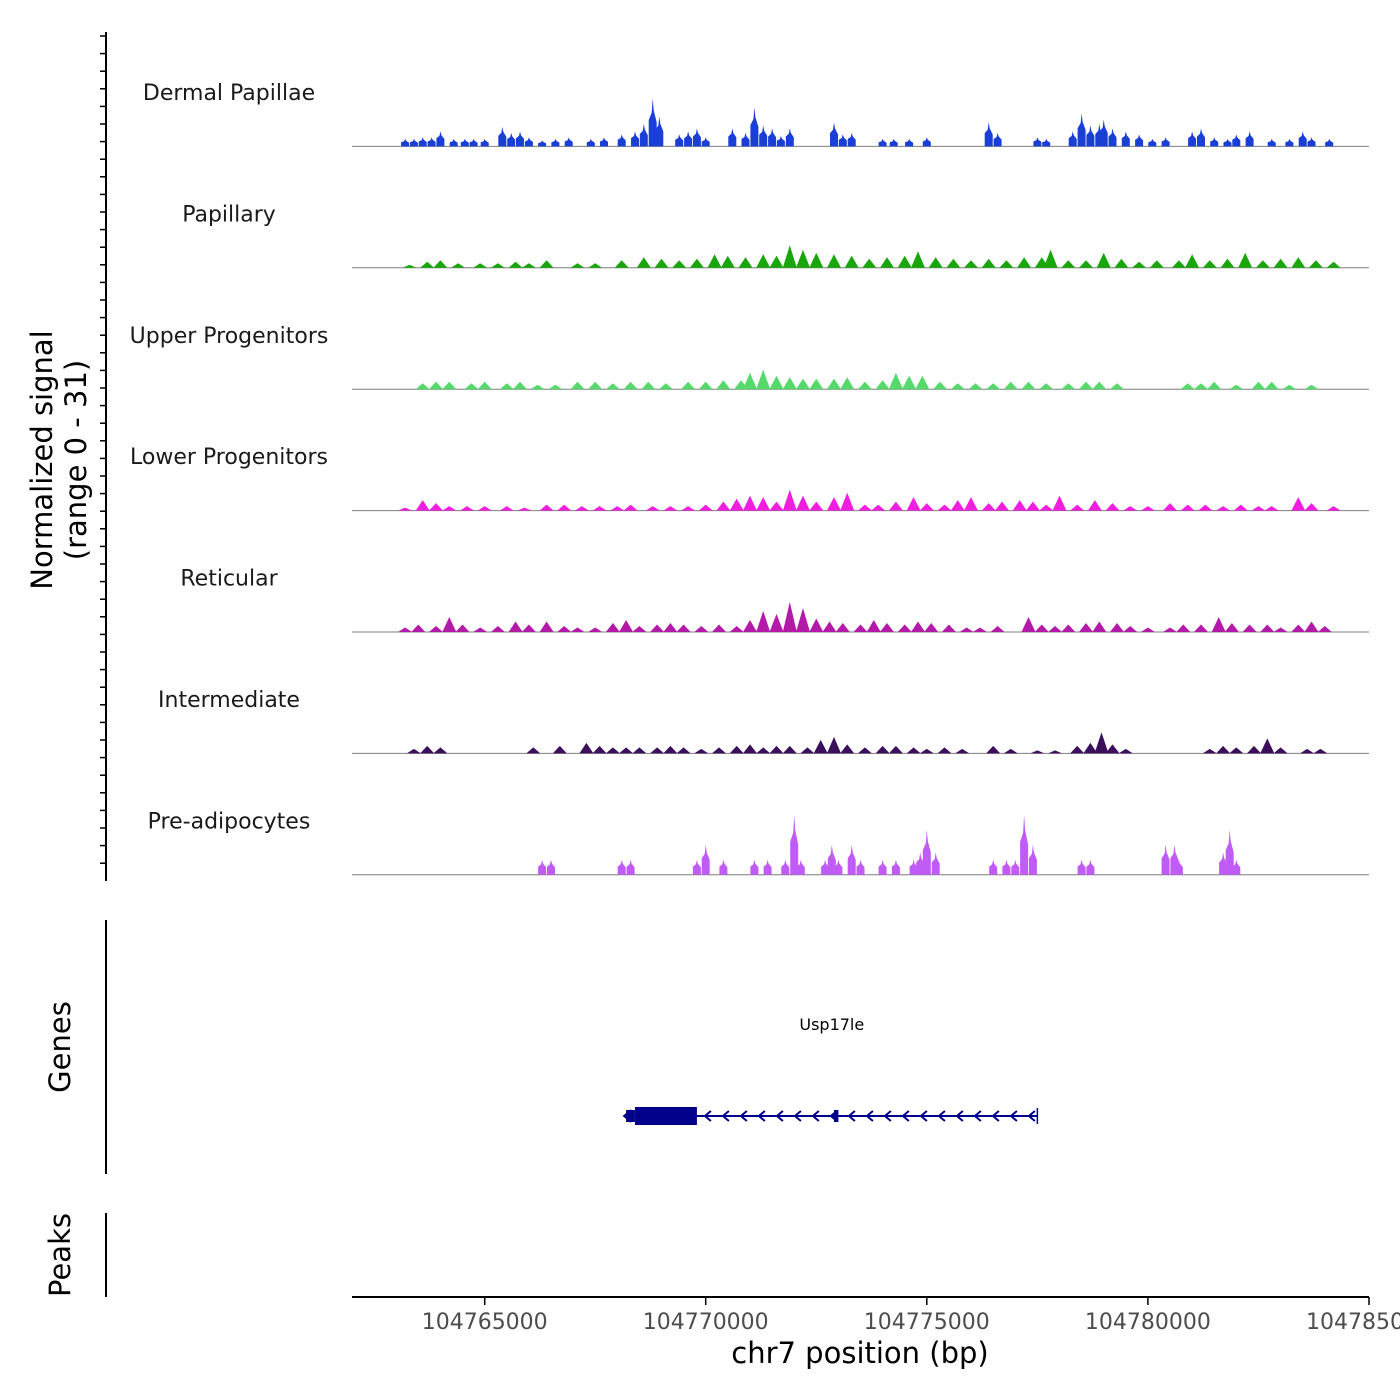 The width and height of the screenshot is (1400, 1400). What do you see at coordinates (774, 600) in the screenshot?
I see `track-reticular: Reticular` at bounding box center [774, 600].